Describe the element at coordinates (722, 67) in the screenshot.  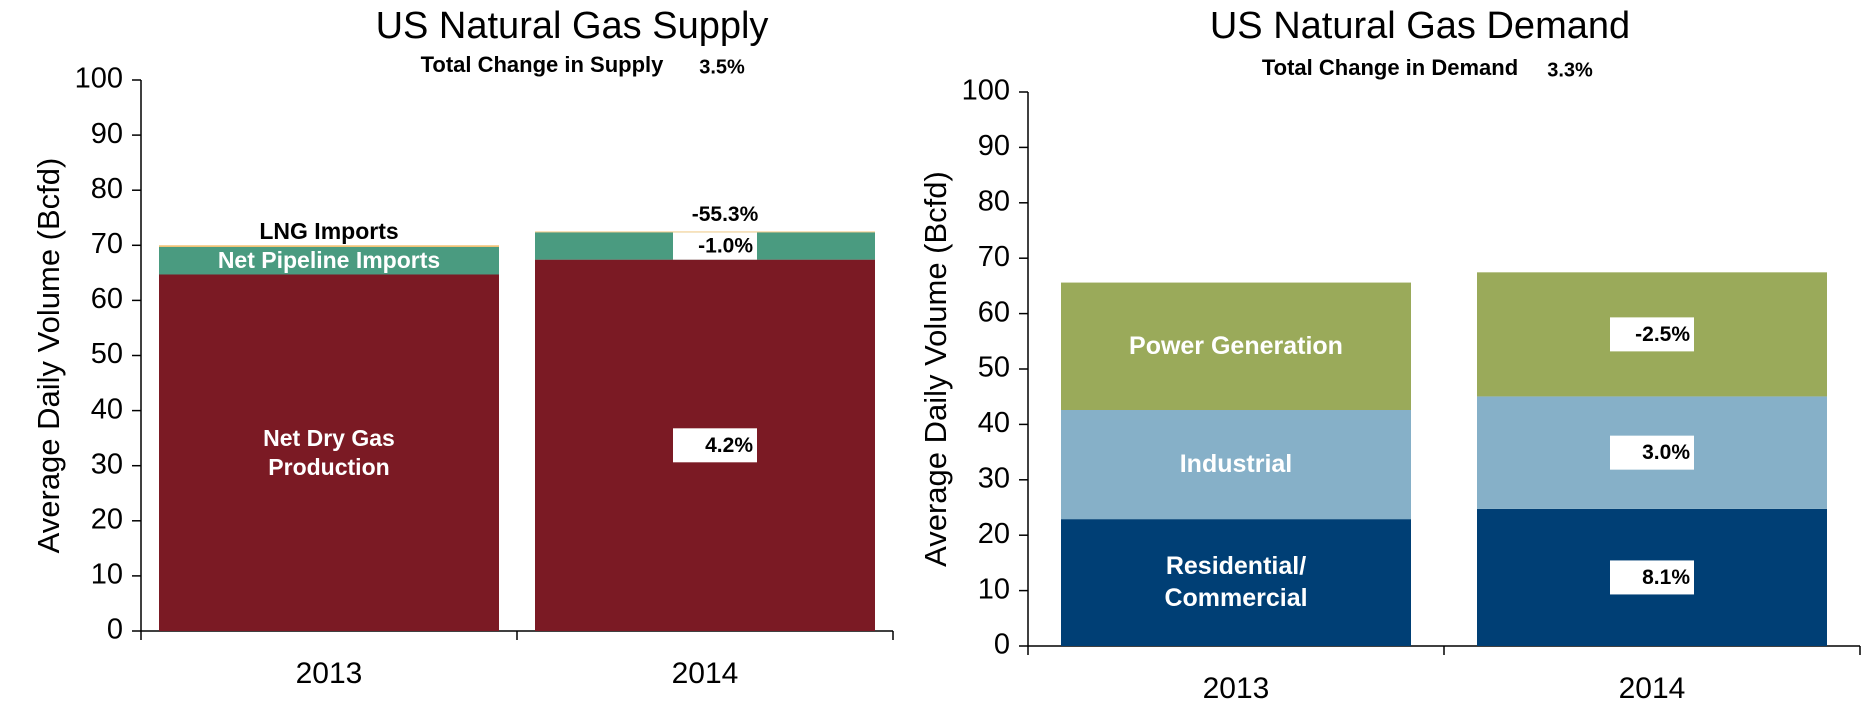
I see `total-change: 3.5%` at that location.